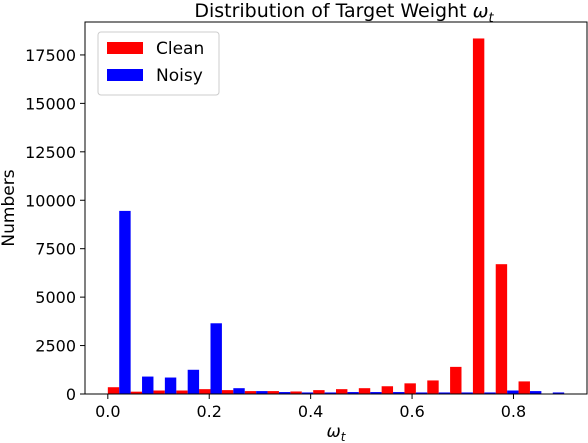 This screenshot has height=443, width=588. Describe the element at coordinates (50, 200) in the screenshot. I see `y-tick-label: 10000` at that location.